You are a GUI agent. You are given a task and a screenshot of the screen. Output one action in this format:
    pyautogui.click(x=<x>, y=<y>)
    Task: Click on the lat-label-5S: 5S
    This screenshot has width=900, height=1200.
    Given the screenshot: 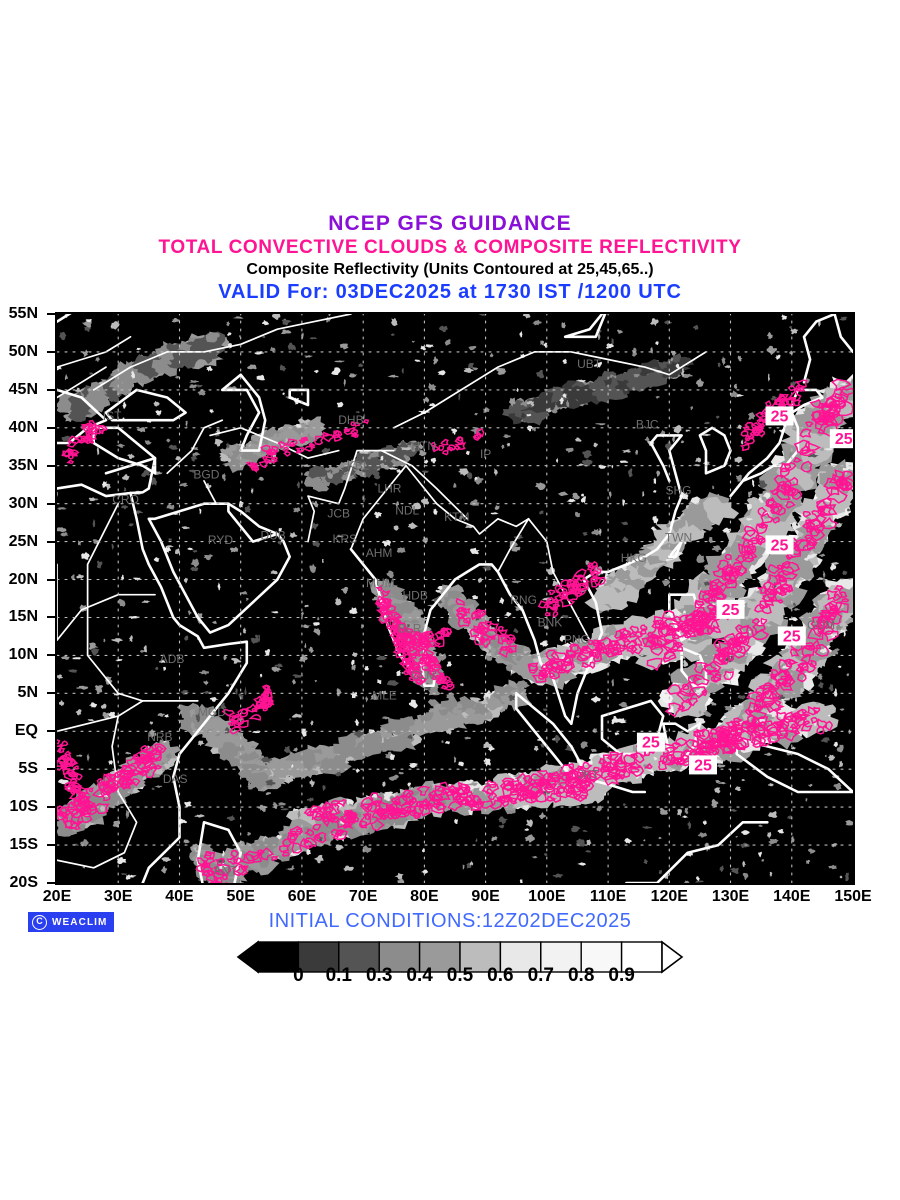 What is the action you would take?
    pyautogui.click(x=28, y=769)
    